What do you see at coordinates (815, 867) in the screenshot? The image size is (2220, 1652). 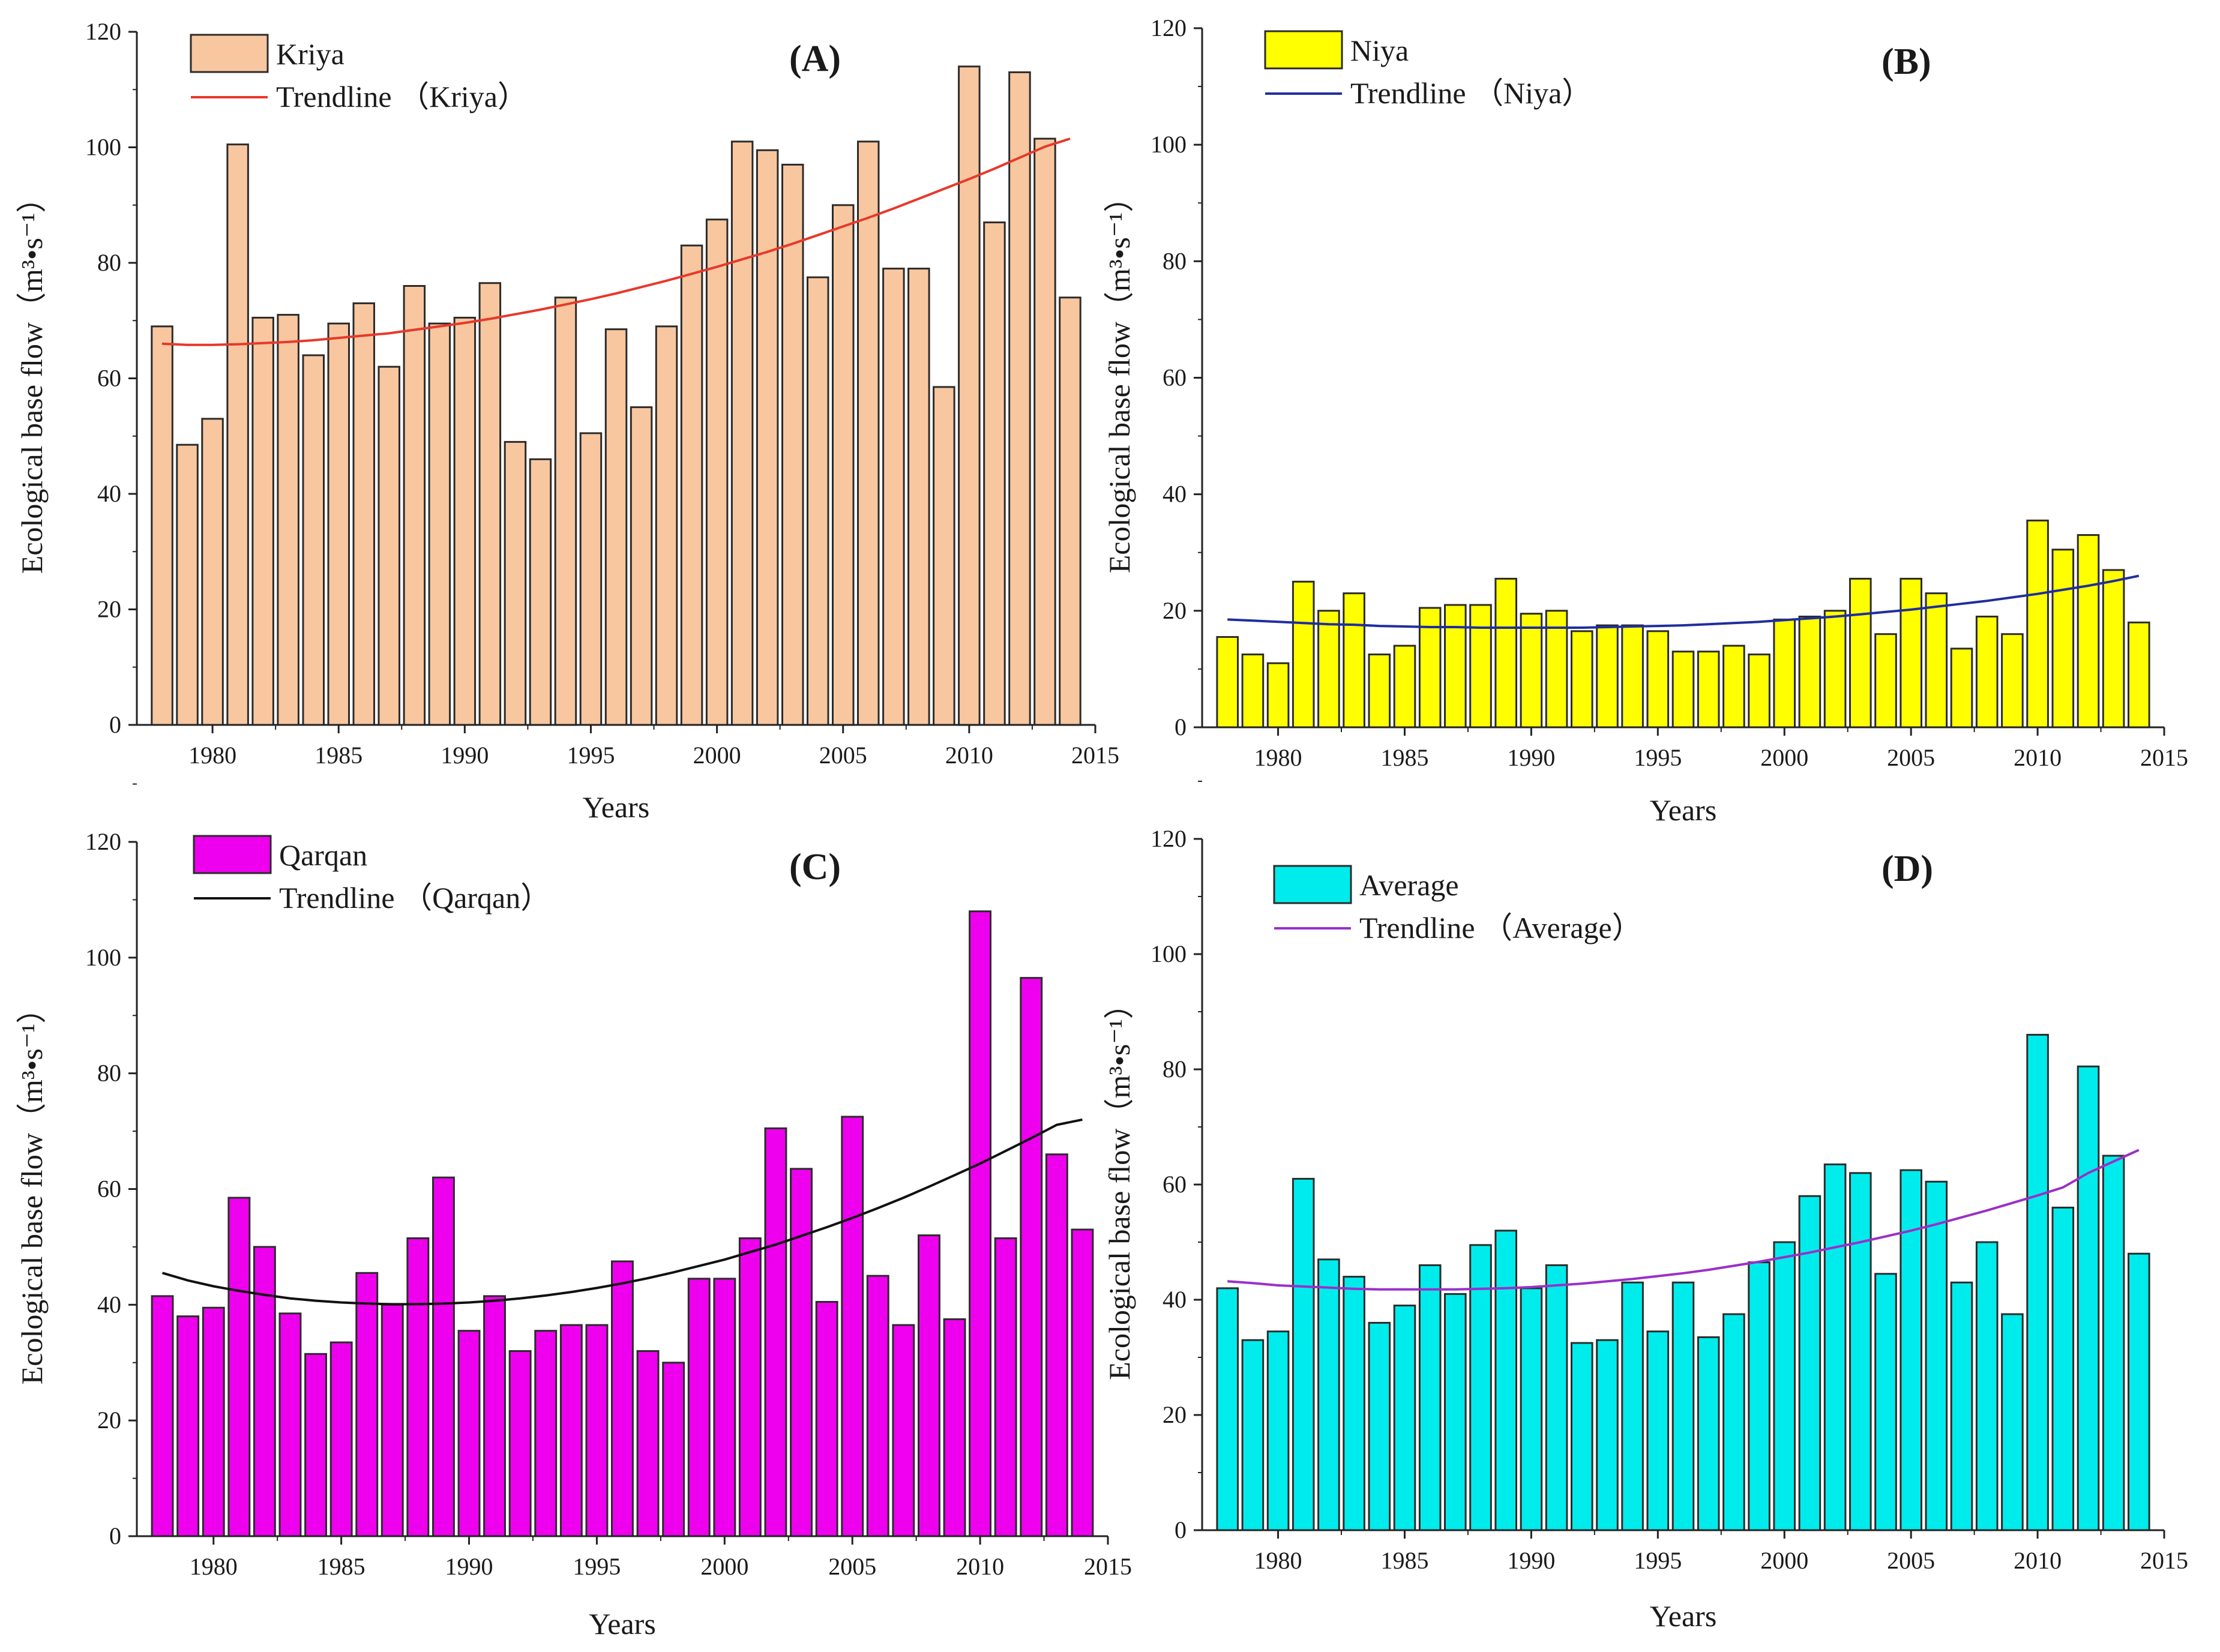 I see `panel-tag: (C)` at bounding box center [815, 867].